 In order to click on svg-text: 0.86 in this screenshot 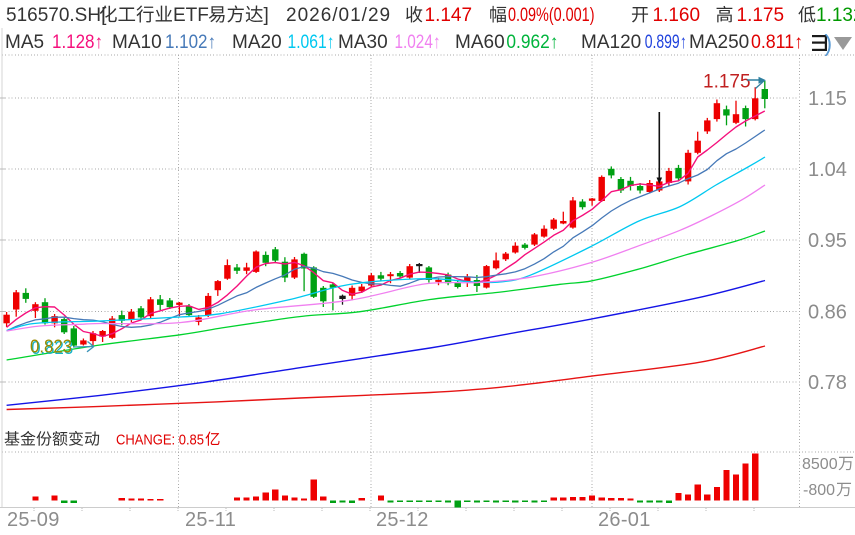, I will do `click(827, 313)`.